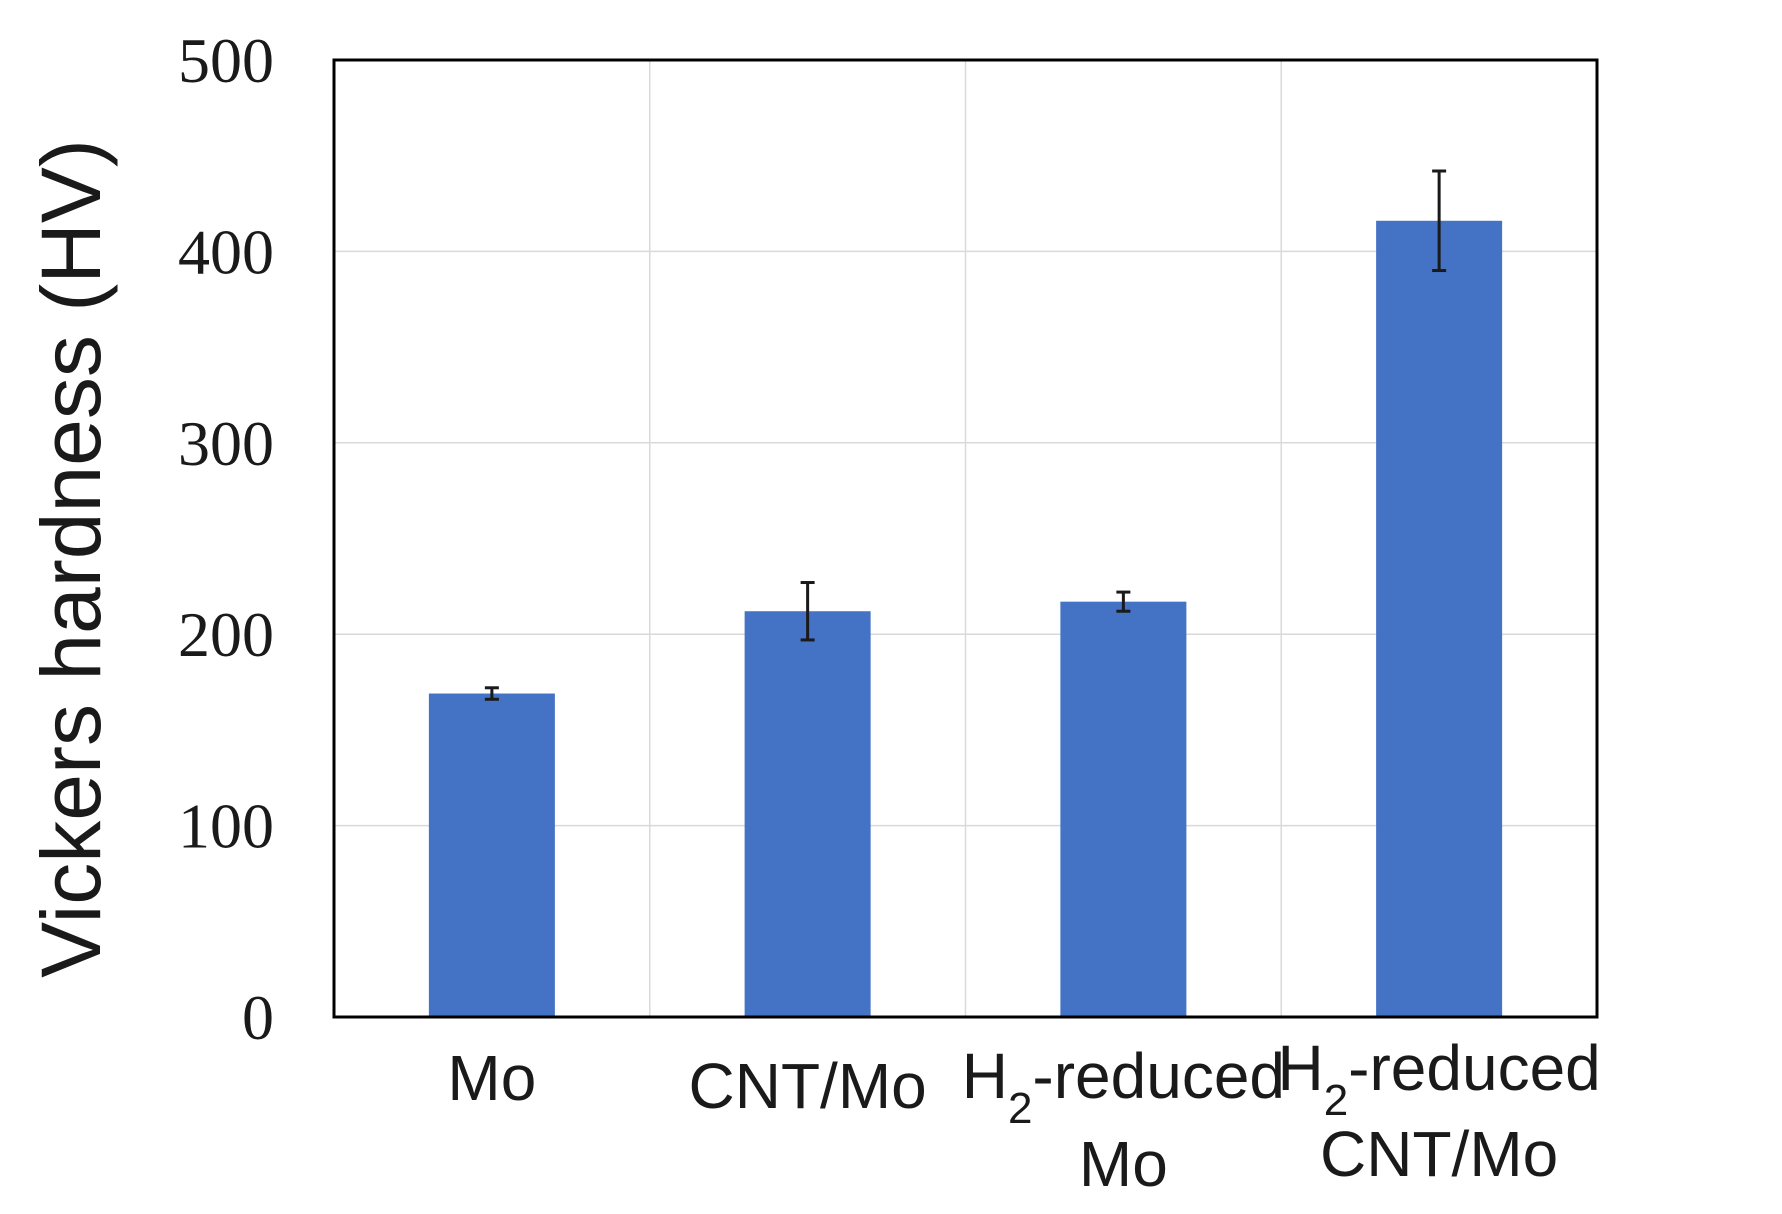 The height and width of the screenshot is (1214, 1782). What do you see at coordinates (226, 443) in the screenshot?
I see `y-tick-label: 300` at bounding box center [226, 443].